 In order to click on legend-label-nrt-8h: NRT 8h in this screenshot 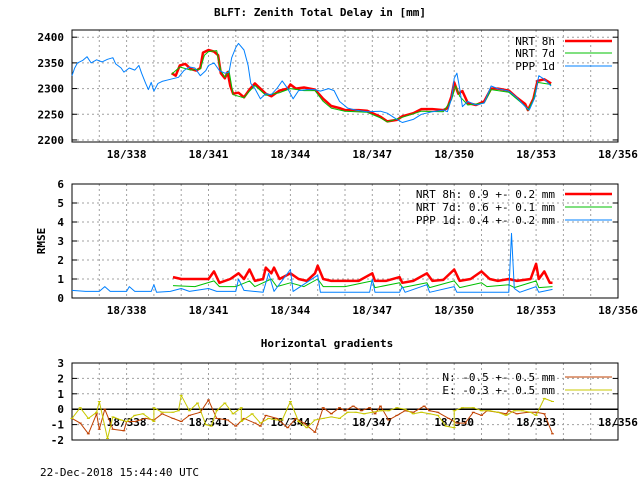, I will do `click(535, 41)`.